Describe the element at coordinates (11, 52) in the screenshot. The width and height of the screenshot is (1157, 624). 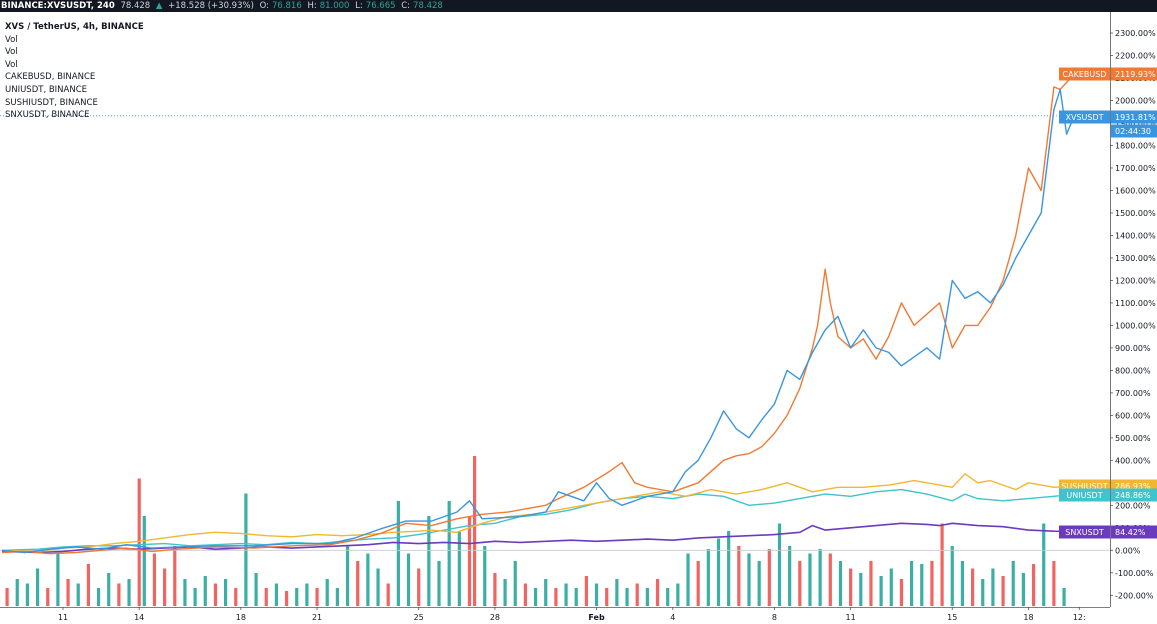
I see `legend-study-vol-2: Vol` at that location.